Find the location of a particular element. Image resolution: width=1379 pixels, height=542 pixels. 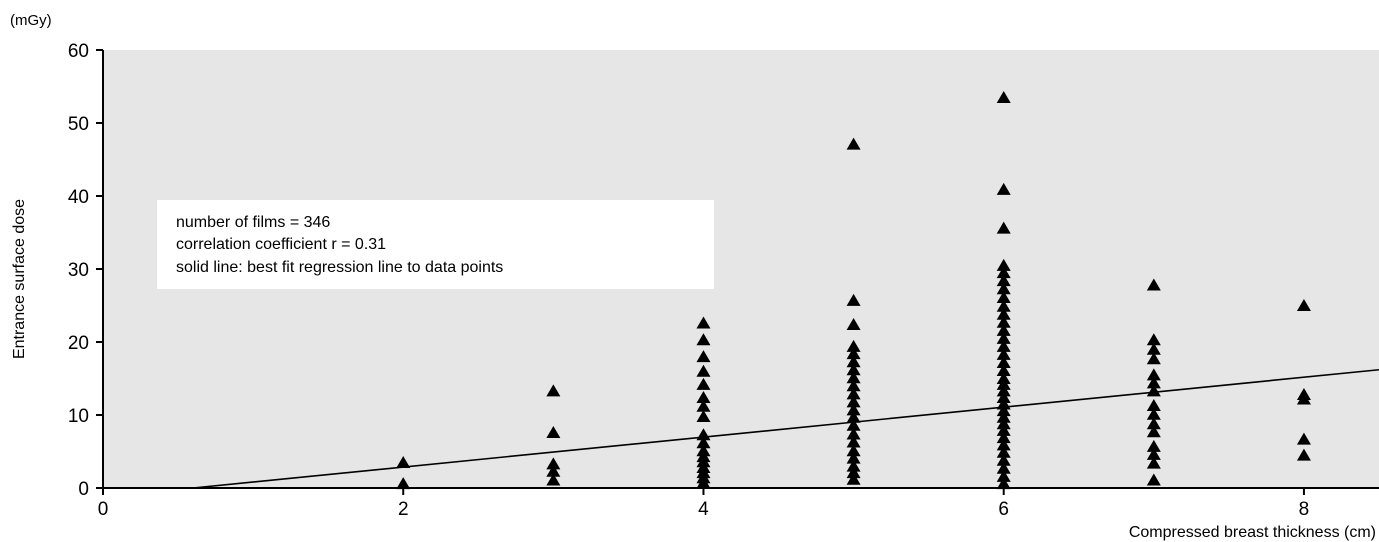

y-axis-unit: (mGy) is located at coordinates (31, 20).